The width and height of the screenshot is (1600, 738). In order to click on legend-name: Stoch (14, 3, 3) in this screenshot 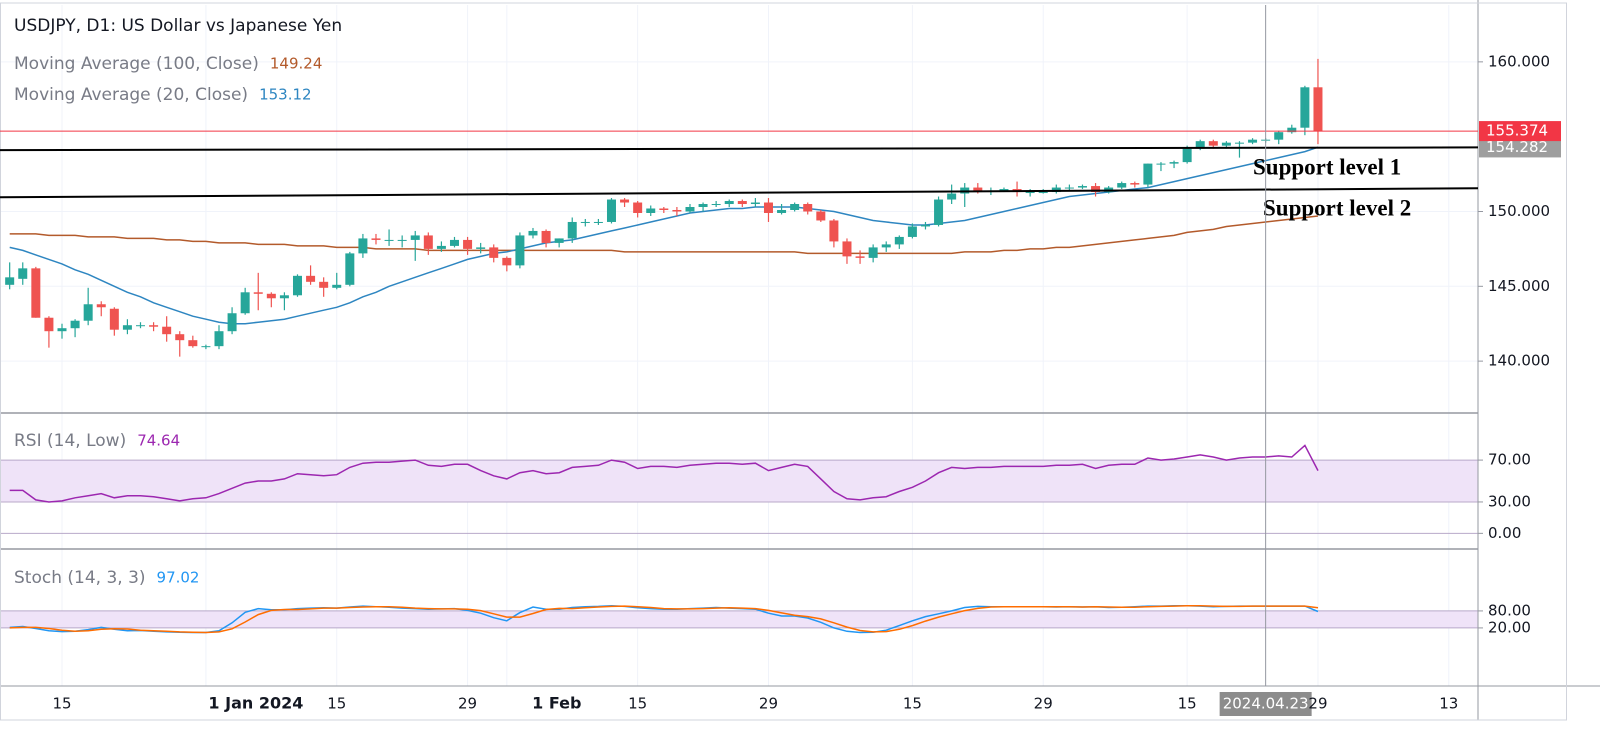, I will do `click(80, 578)`.